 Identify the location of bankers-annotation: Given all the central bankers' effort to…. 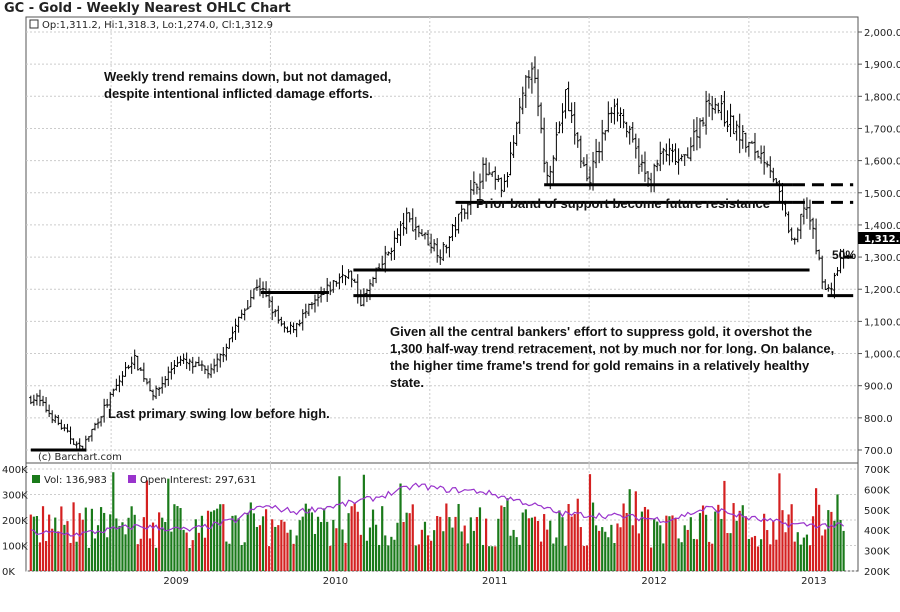
(612, 357).